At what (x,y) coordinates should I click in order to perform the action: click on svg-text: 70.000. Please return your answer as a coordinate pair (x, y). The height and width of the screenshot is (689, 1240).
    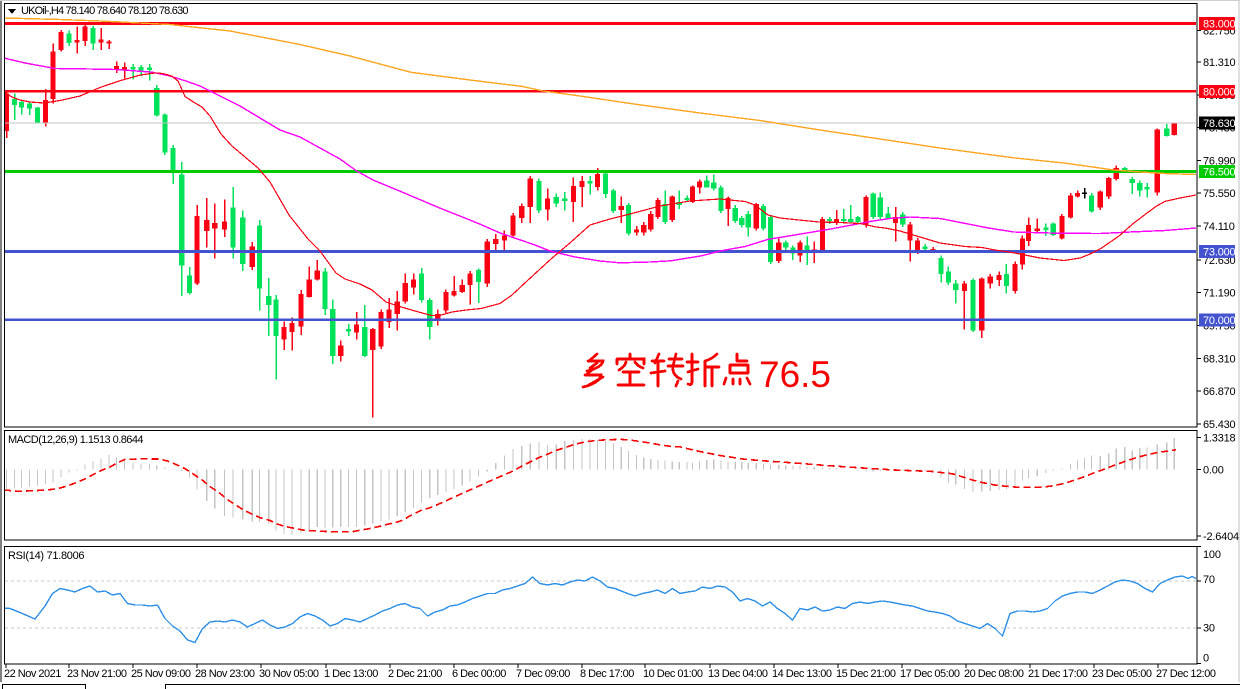
    Looking at the image, I should click on (1219, 321).